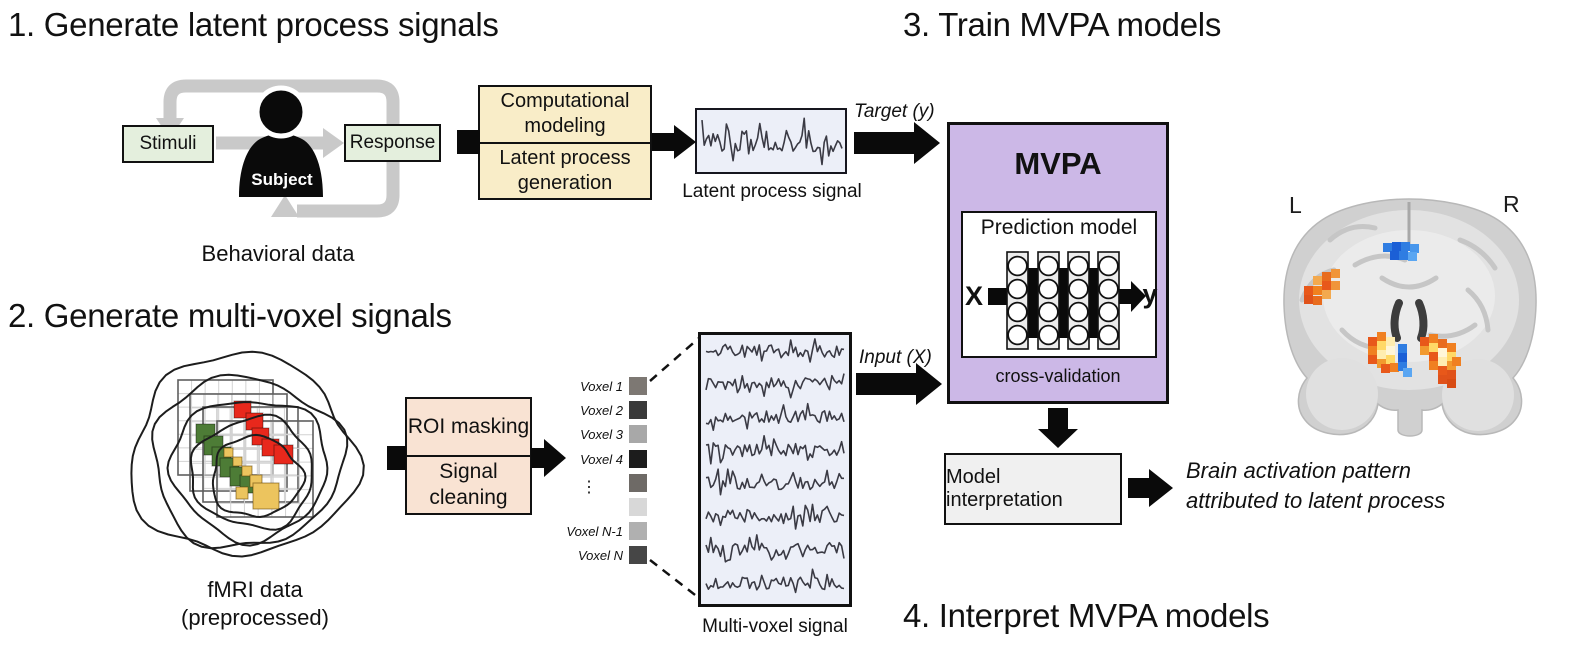  I want to click on voxel-label-7: Voxel N-1, so click(594, 531).